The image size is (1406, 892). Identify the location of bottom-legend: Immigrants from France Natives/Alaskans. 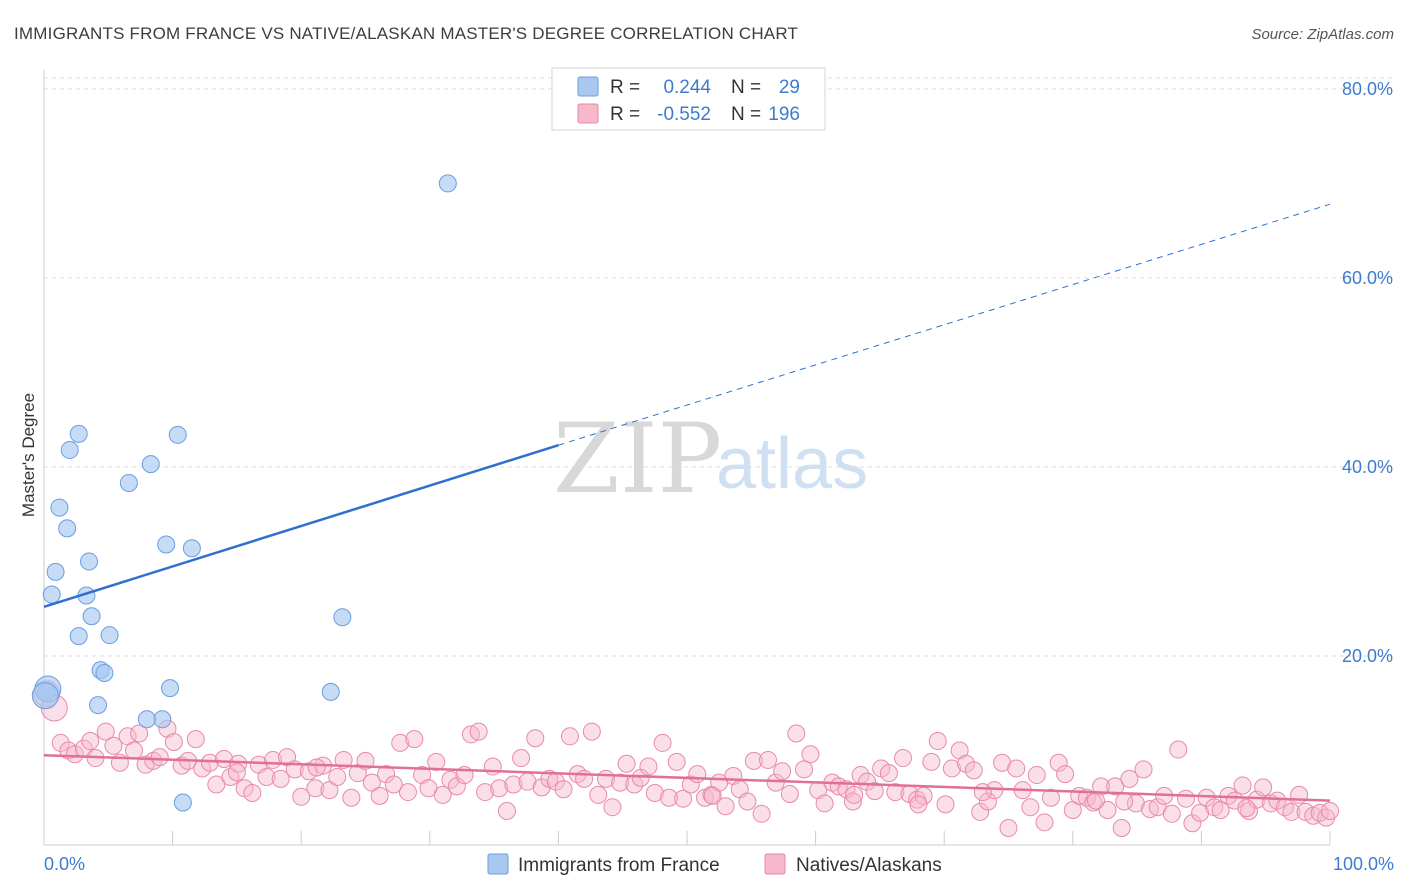
(714, 864).